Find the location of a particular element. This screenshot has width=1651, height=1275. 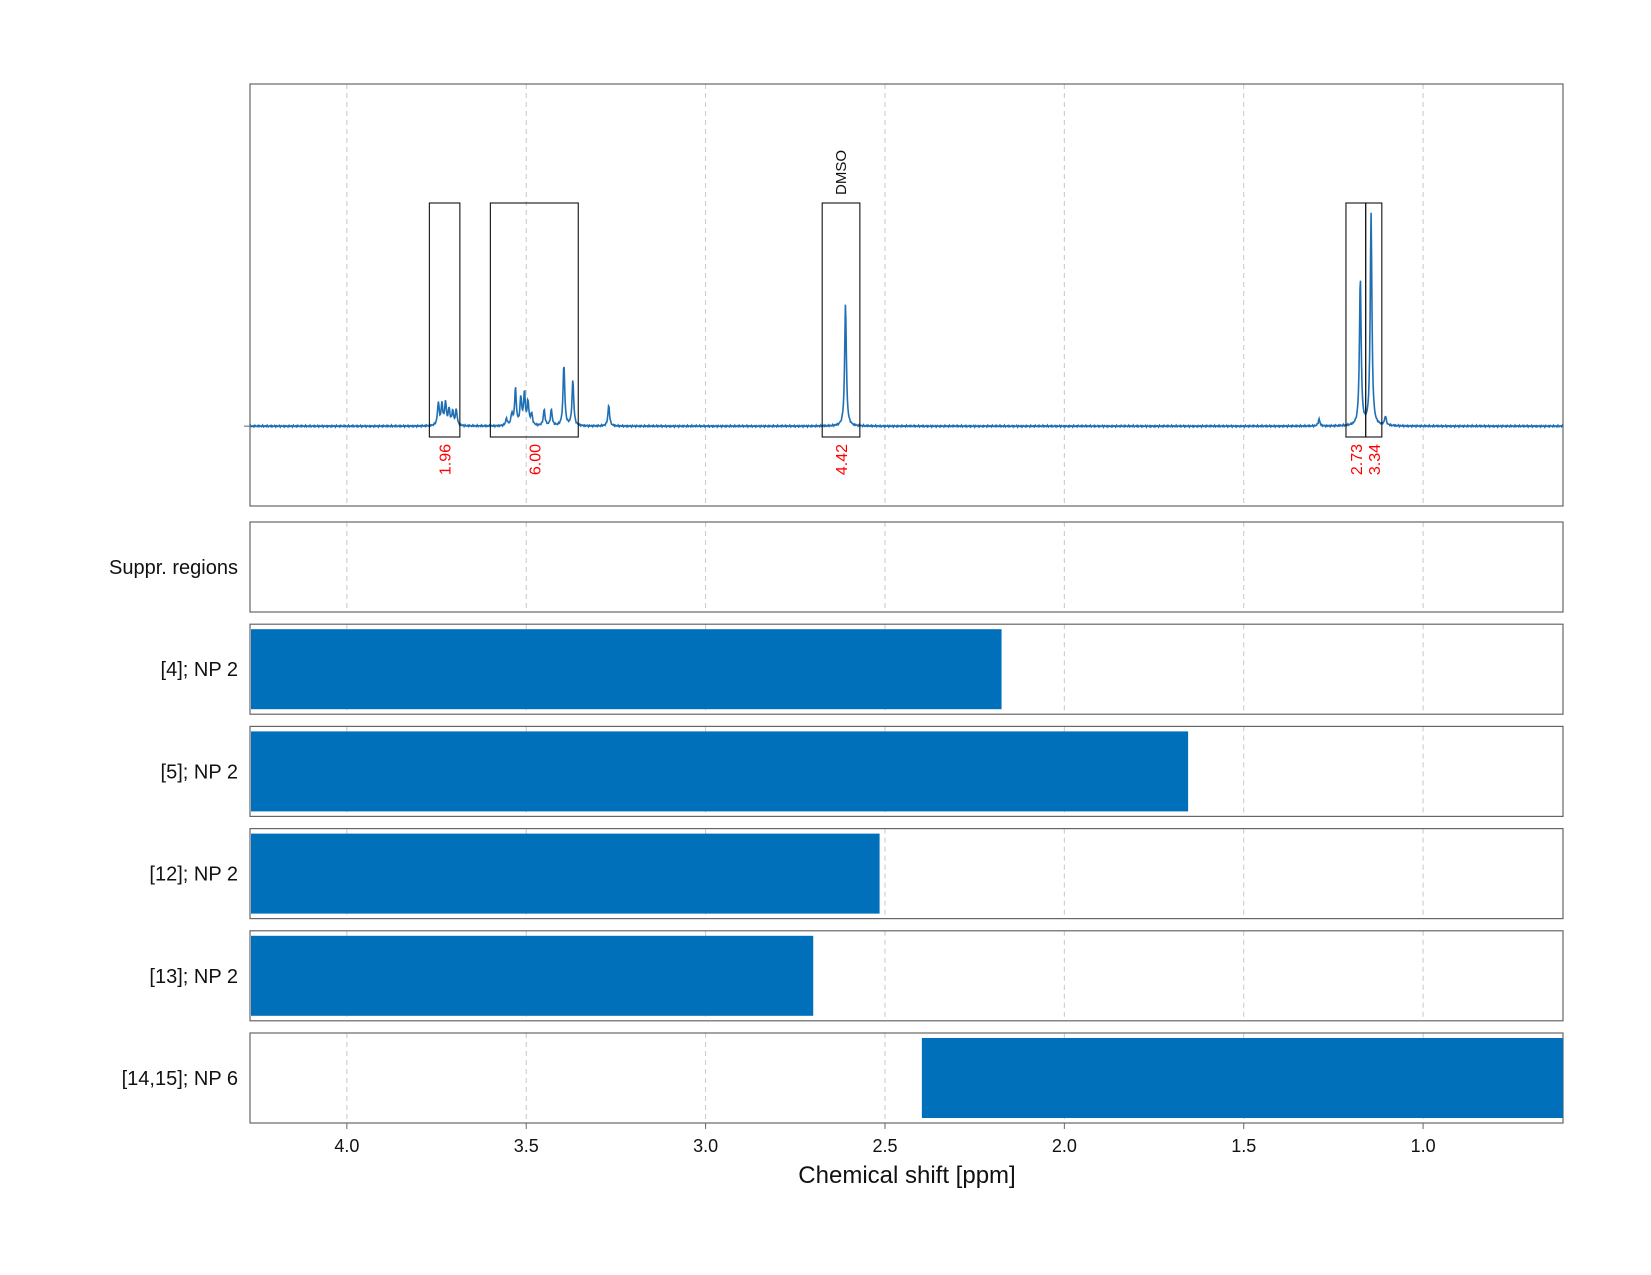

x-tick-label: 1.5 is located at coordinates (1243, 1146).